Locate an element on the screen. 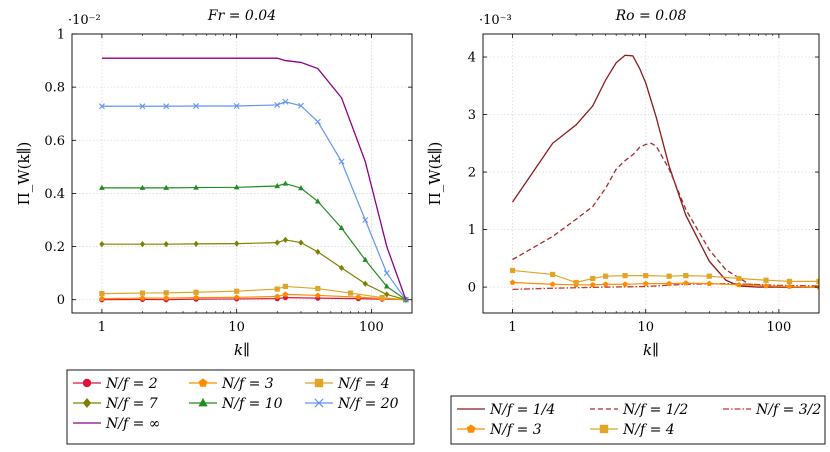 The image size is (830, 452). chart1-legend-label: N/f = 10 is located at coordinates (252, 404).